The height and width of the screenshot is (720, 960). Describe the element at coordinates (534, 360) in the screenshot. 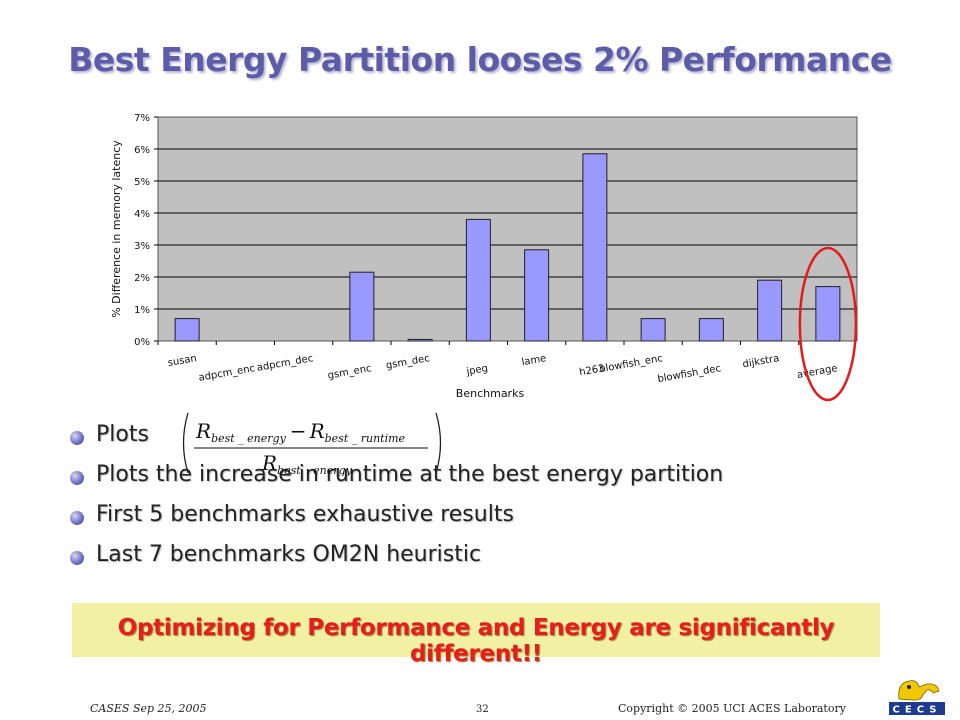

I see `x-tick-label: lame` at that location.